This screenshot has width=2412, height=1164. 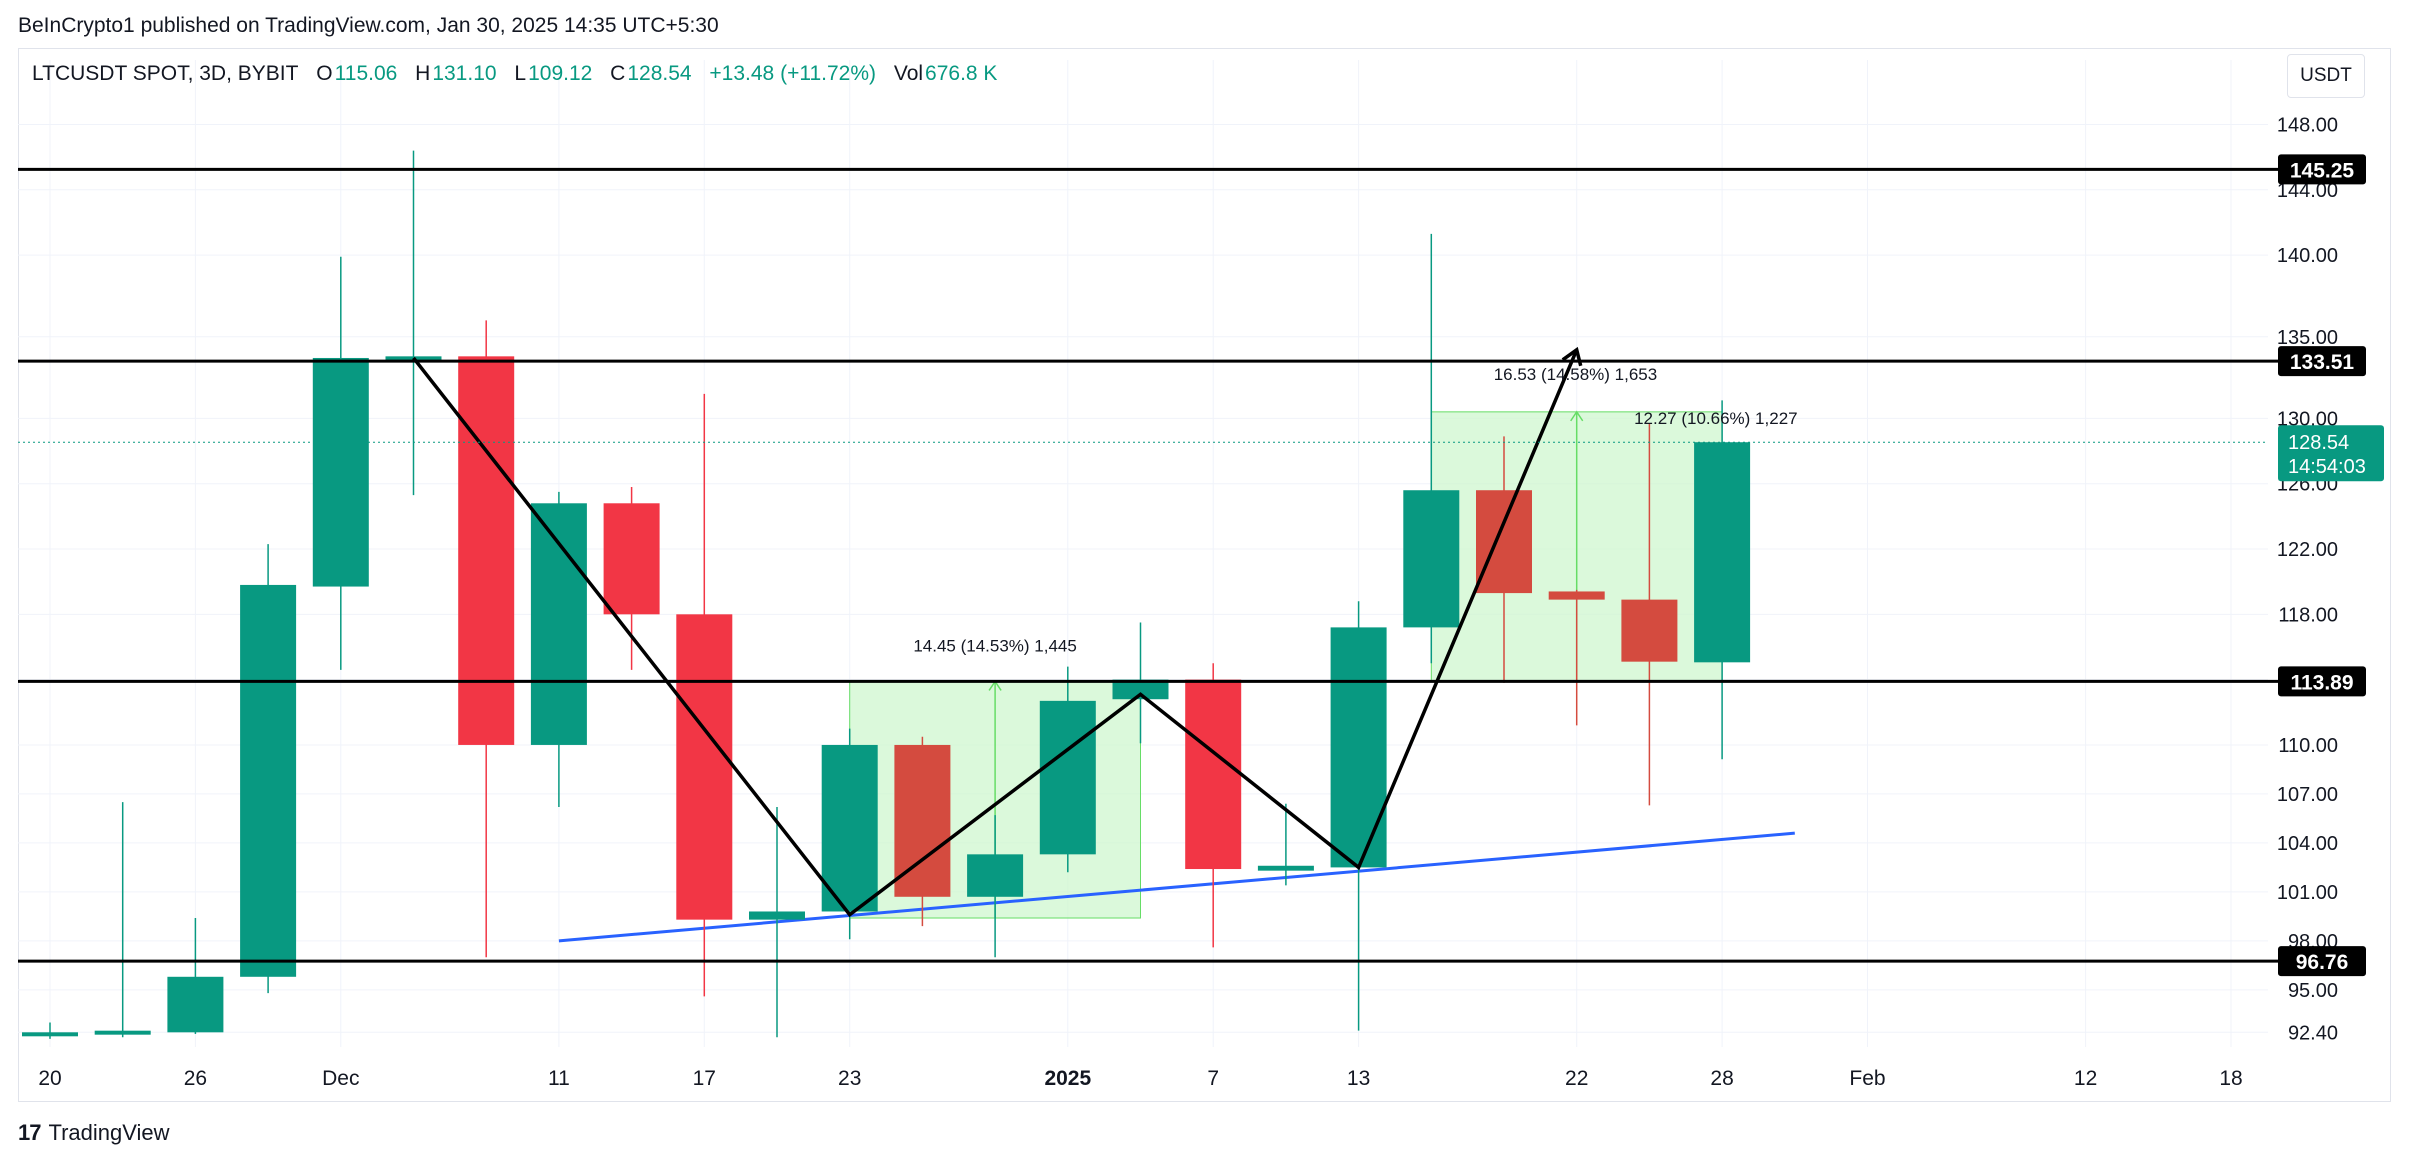 What do you see at coordinates (995, 645) in the screenshot?
I see `measure-label: 14.45 (14.53%) 1,445` at bounding box center [995, 645].